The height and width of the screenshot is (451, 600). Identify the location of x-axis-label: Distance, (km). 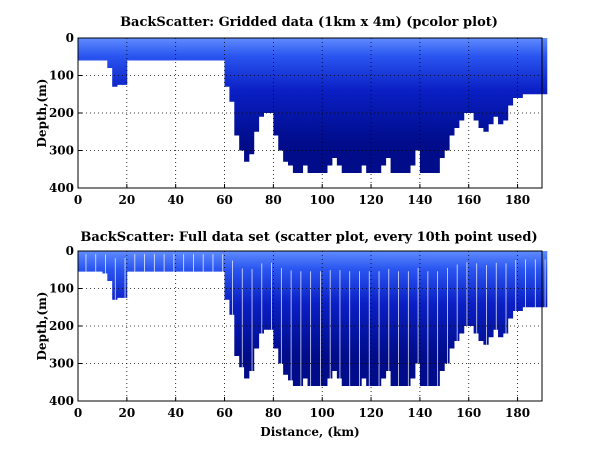
(309, 432).